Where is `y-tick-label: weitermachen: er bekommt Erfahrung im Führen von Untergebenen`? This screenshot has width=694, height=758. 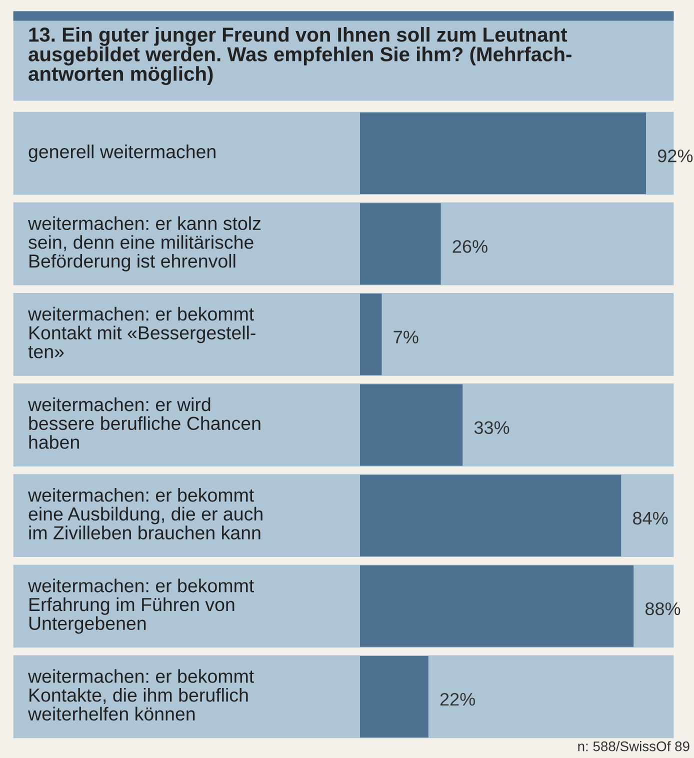
y-tick-label: weitermachen: er bekommt Erfahrung im Führen von Untergebenen is located at coordinates (141, 606).